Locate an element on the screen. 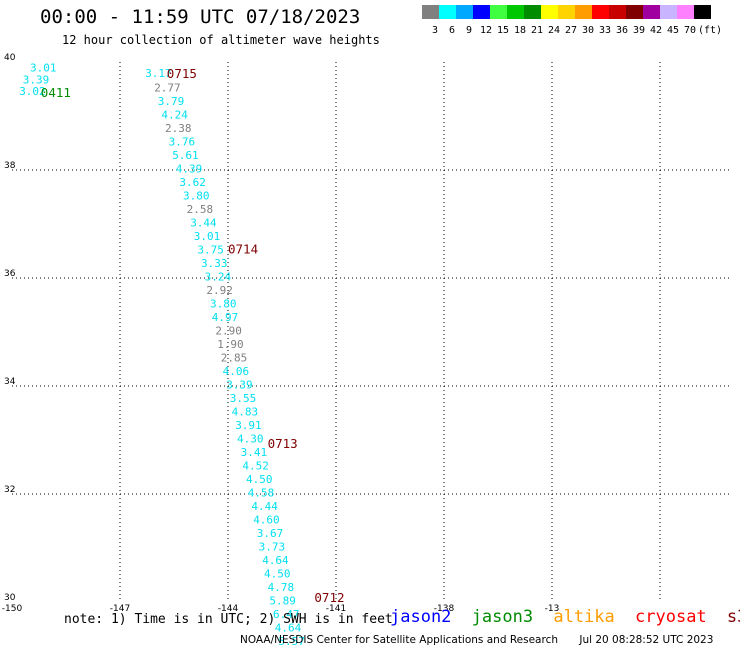  wave-height-value: 3.91 is located at coordinates (248, 425).